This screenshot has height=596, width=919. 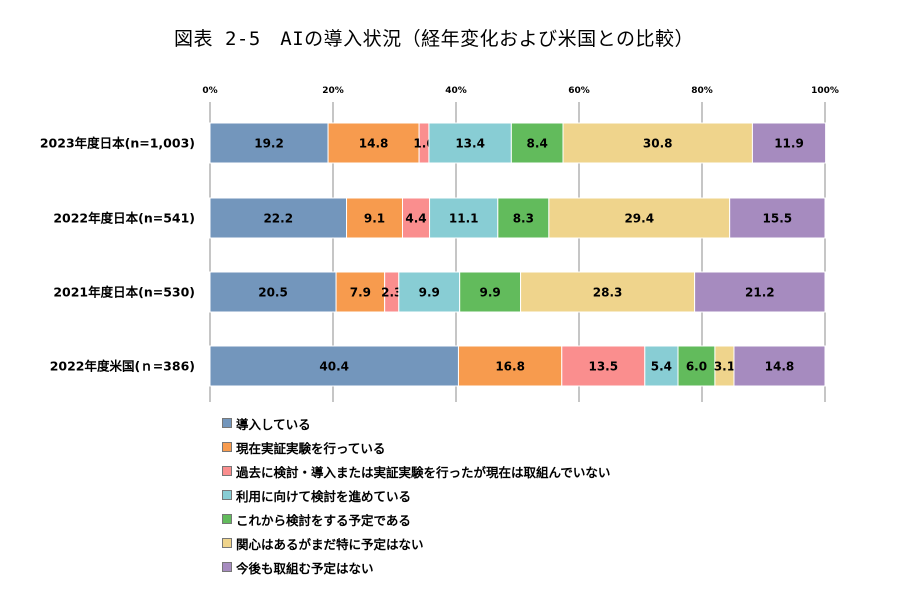 I want to click on legend-item: 利用に向けて検討を進めている, so click(x=416, y=495).